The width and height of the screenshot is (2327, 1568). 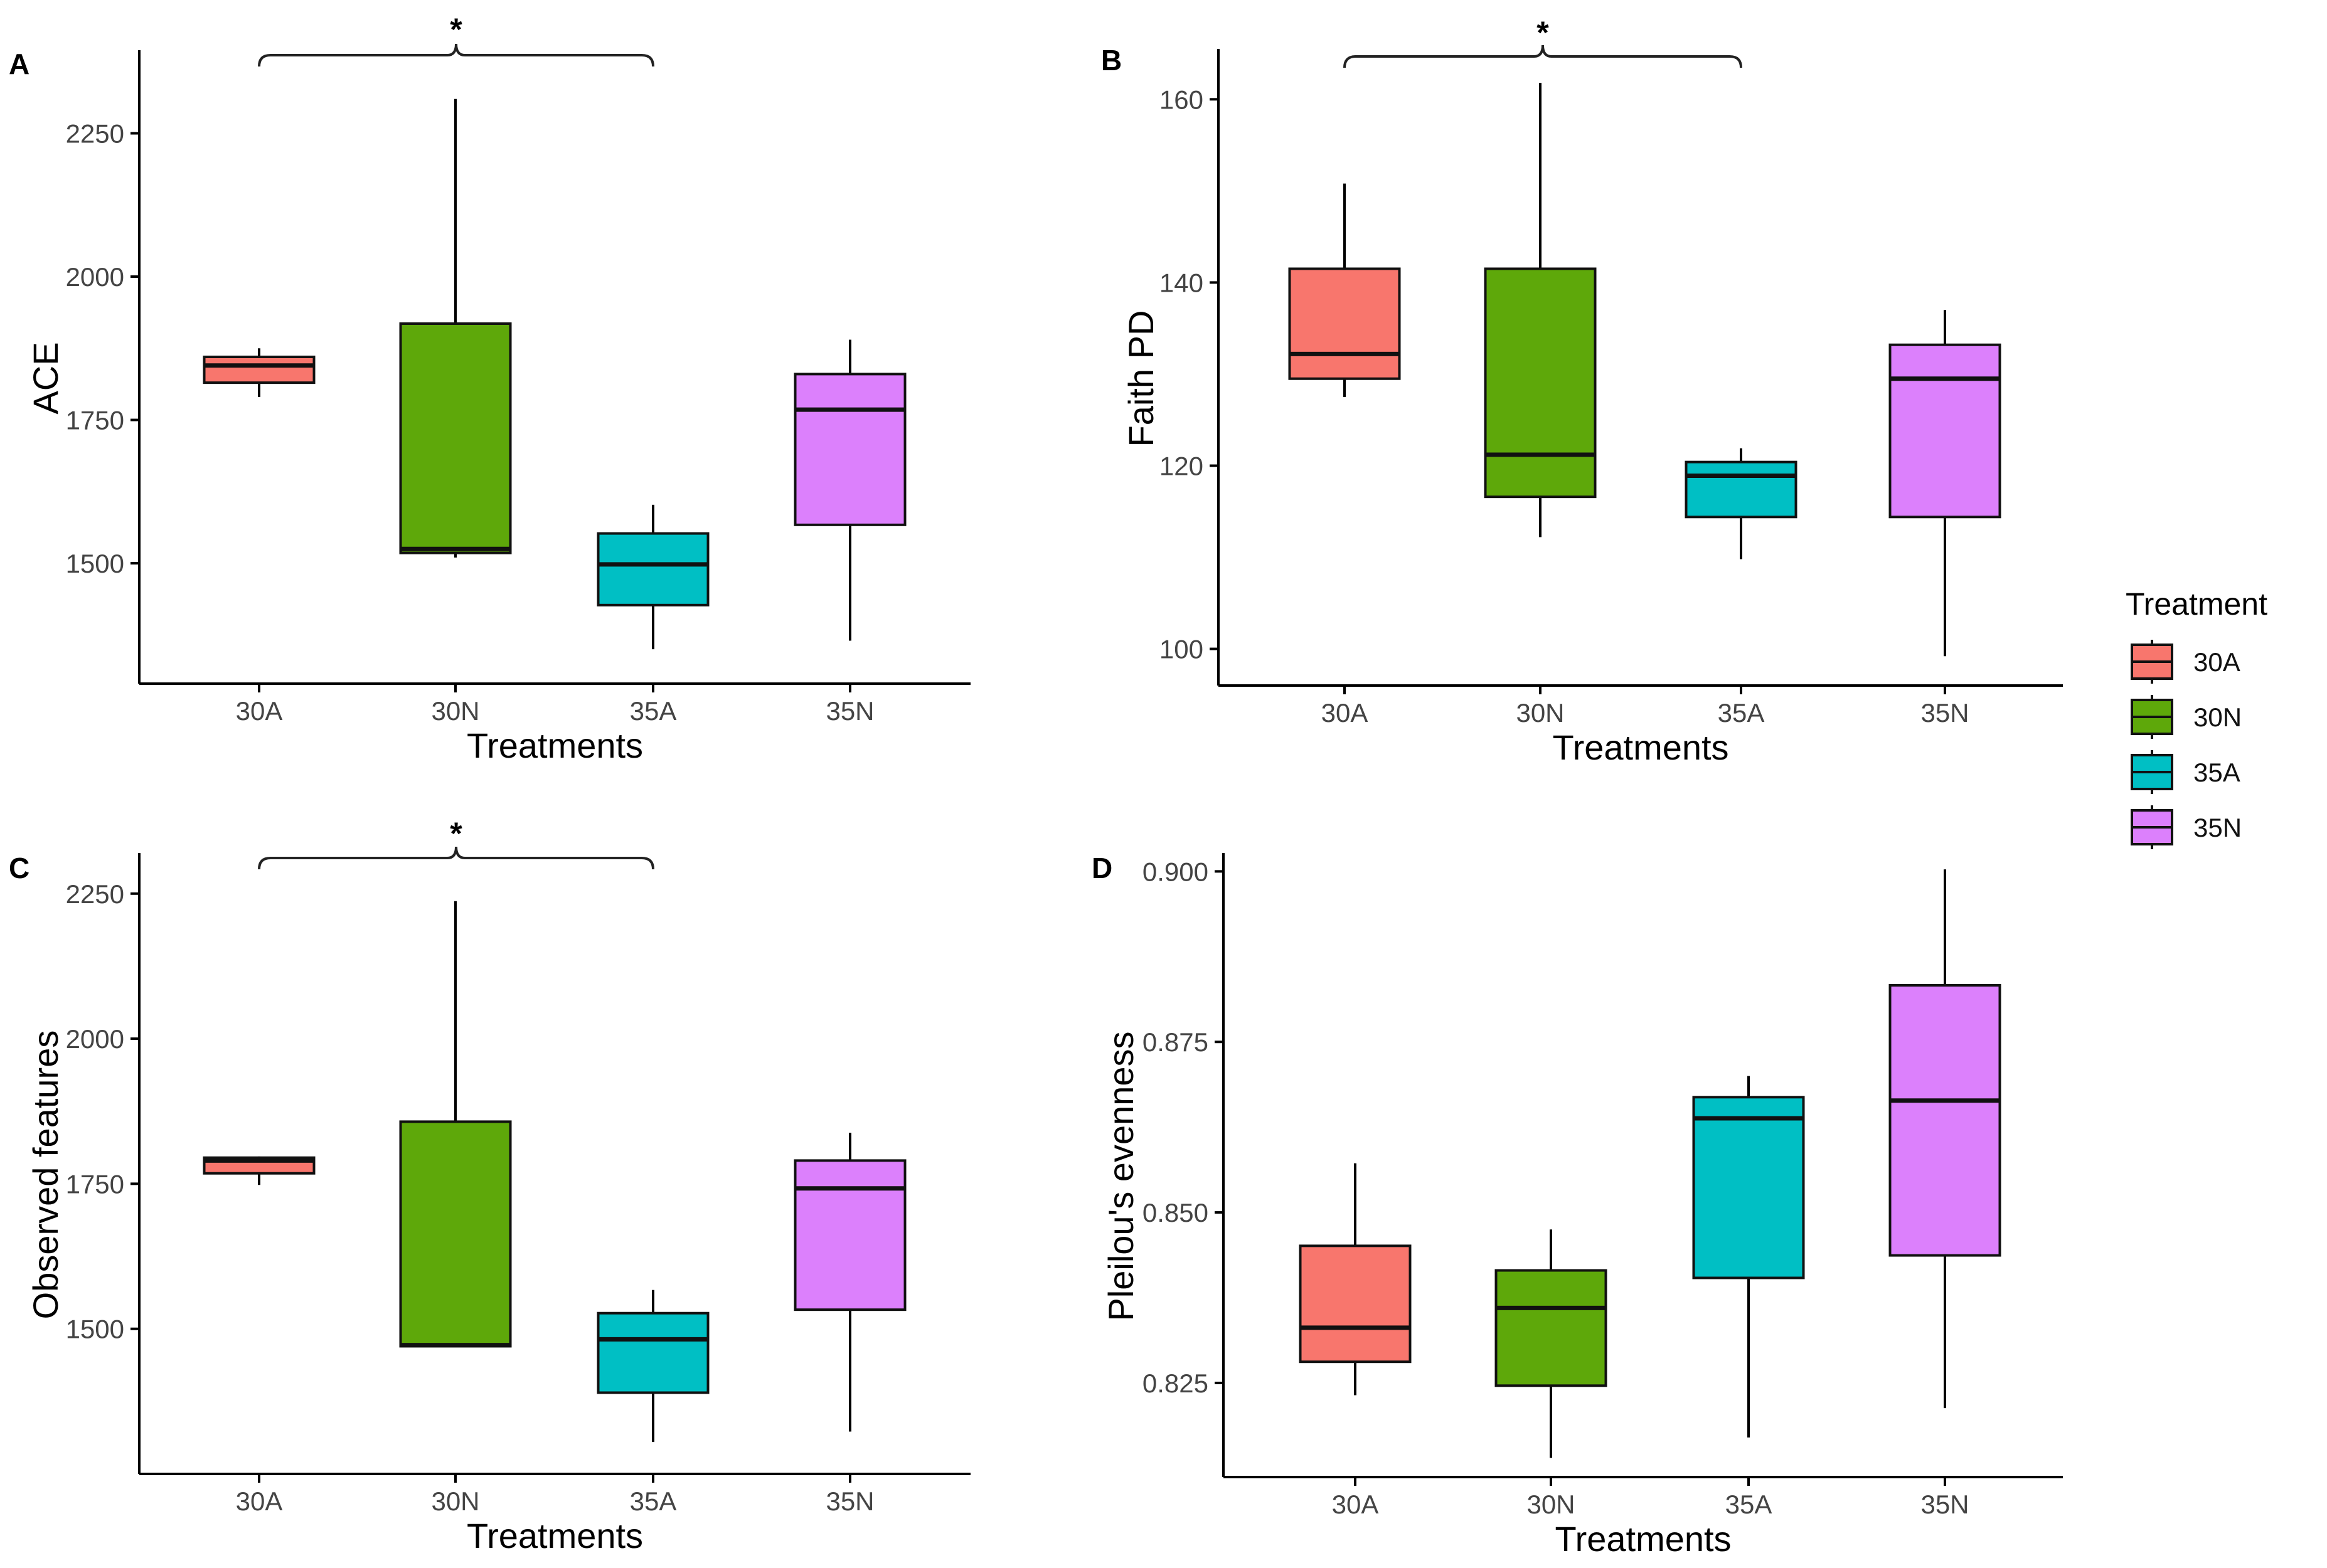 I want to click on legend-label: 30N, so click(x=2217, y=717).